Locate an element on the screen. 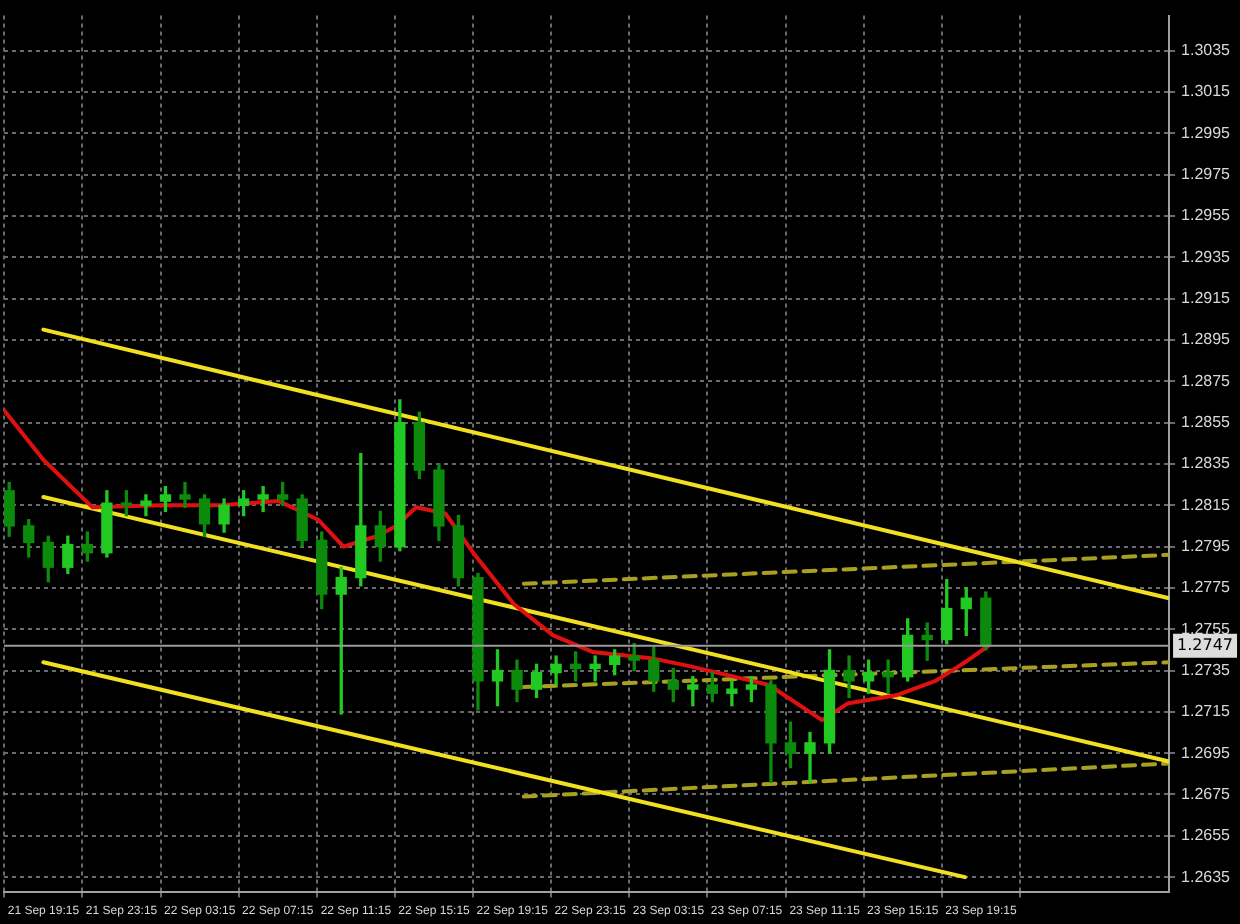  y-tick-label: 1.2995 is located at coordinates (1206, 132).